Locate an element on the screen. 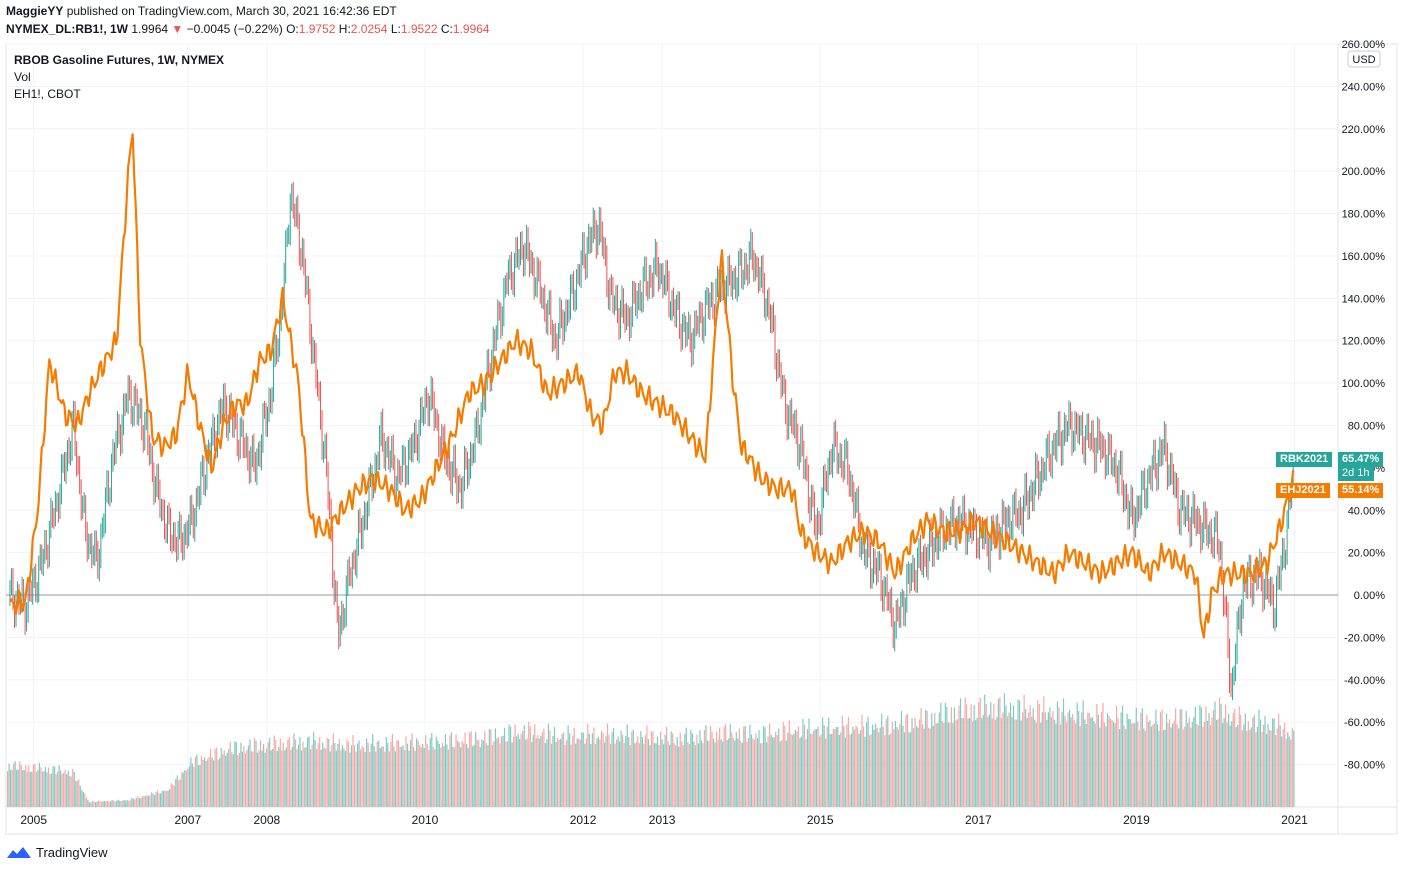 The image size is (1404, 872). legend-main-series: RBOB Gasoline Futures, 1W, NYMEX is located at coordinates (119, 60).